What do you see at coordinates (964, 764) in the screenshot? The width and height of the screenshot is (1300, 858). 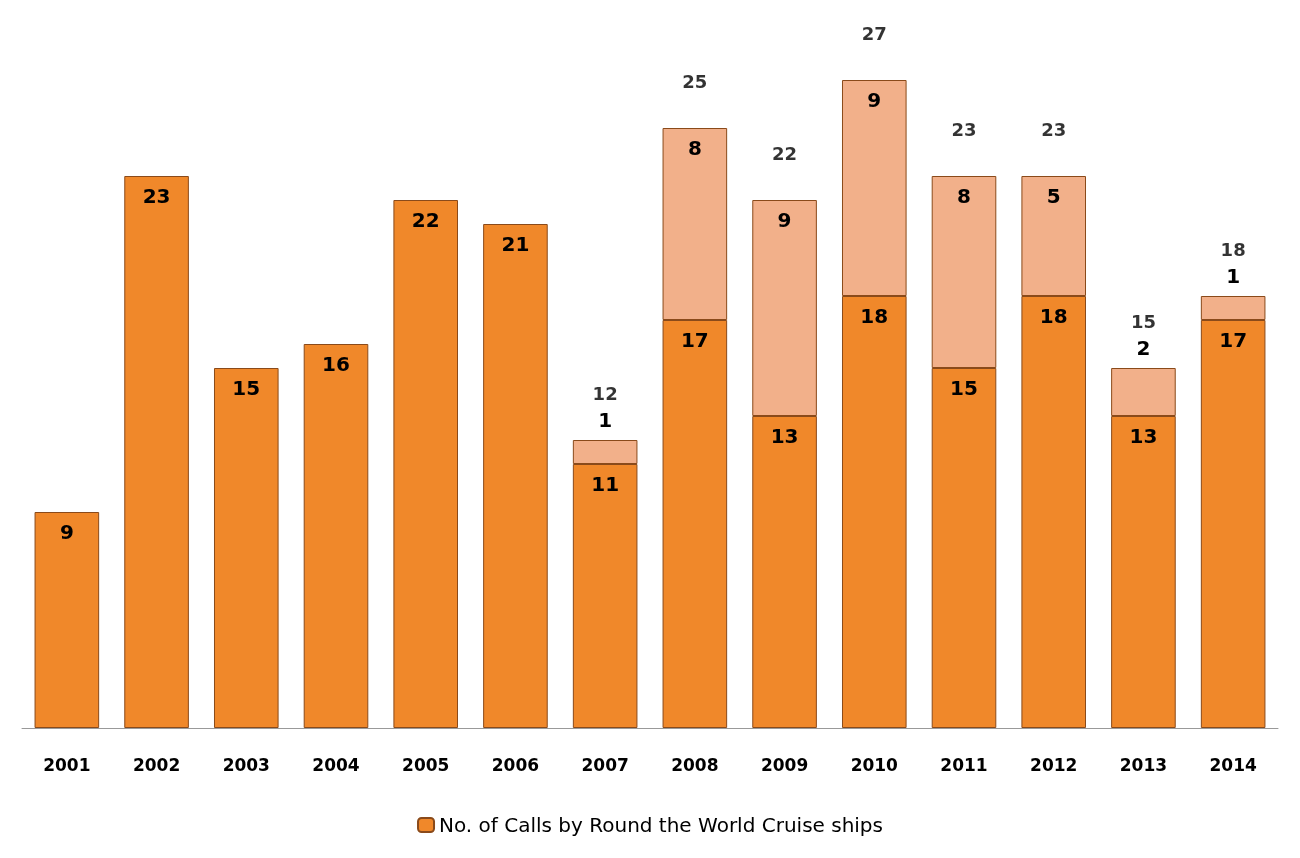 I see `x-tick-label: 2011` at bounding box center [964, 764].